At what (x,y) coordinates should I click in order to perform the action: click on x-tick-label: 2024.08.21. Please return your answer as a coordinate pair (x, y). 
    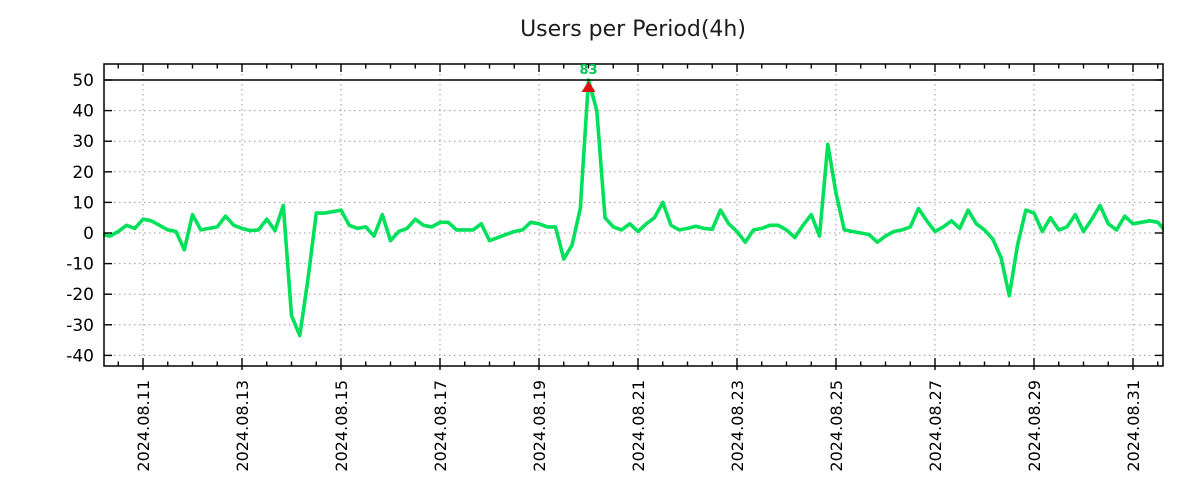
    Looking at the image, I should click on (638, 426).